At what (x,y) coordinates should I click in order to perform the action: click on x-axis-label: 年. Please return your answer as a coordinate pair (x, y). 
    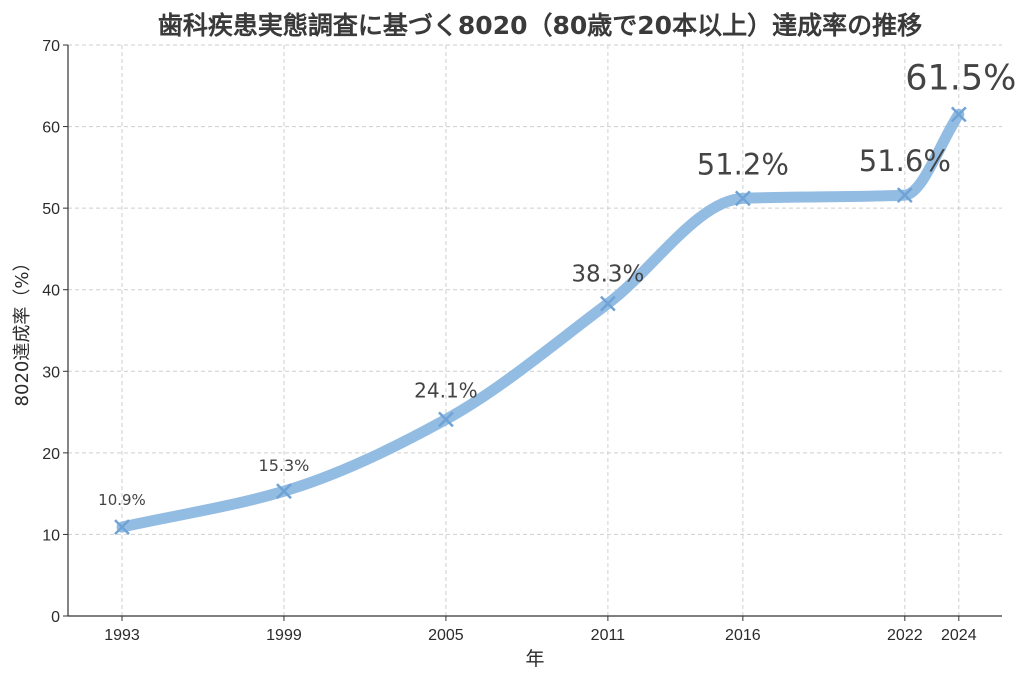
    Looking at the image, I should click on (534, 659).